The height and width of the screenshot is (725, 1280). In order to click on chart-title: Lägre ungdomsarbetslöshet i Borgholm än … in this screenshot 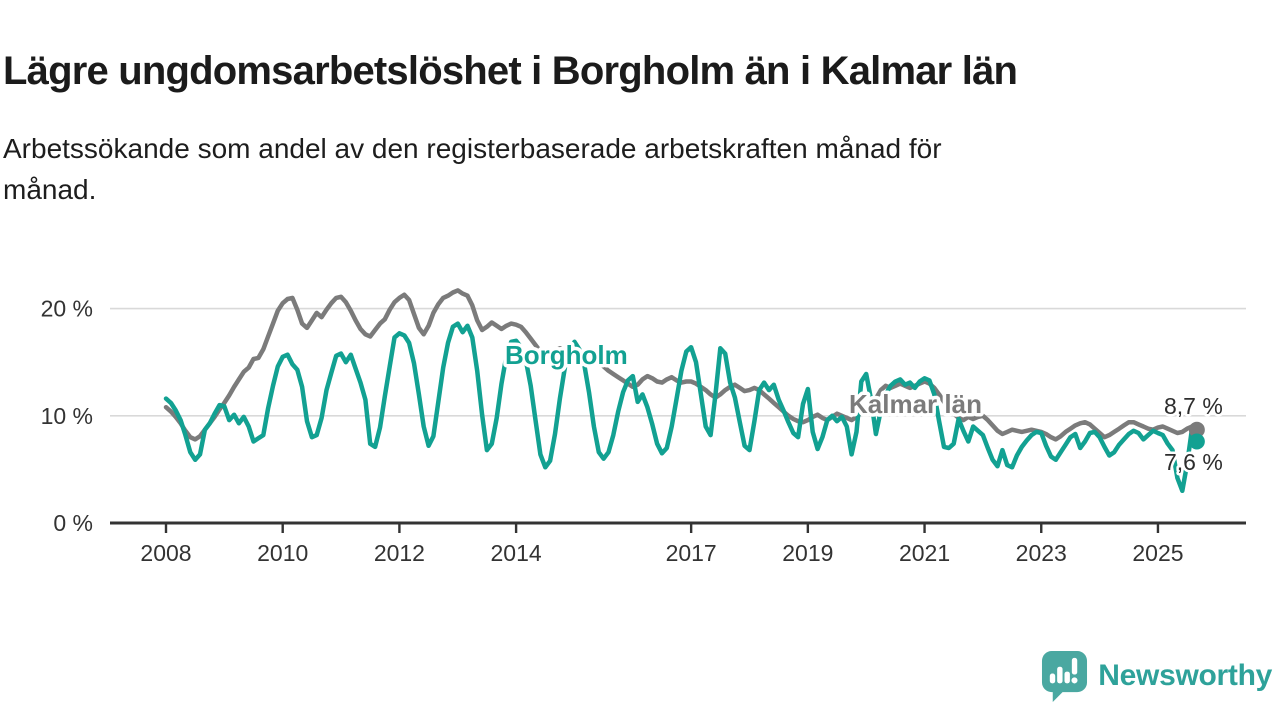, I will do `click(510, 70)`.